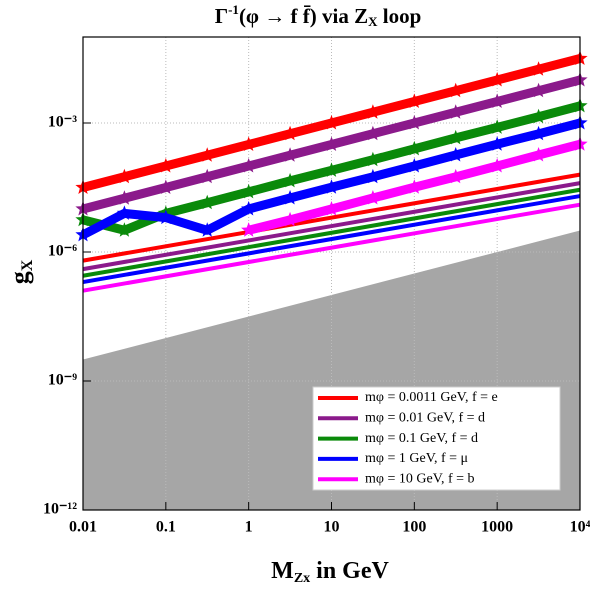 This screenshot has height=595, width=590. What do you see at coordinates (400, 16) in the screenshot?
I see `title-part: loop` at bounding box center [400, 16].